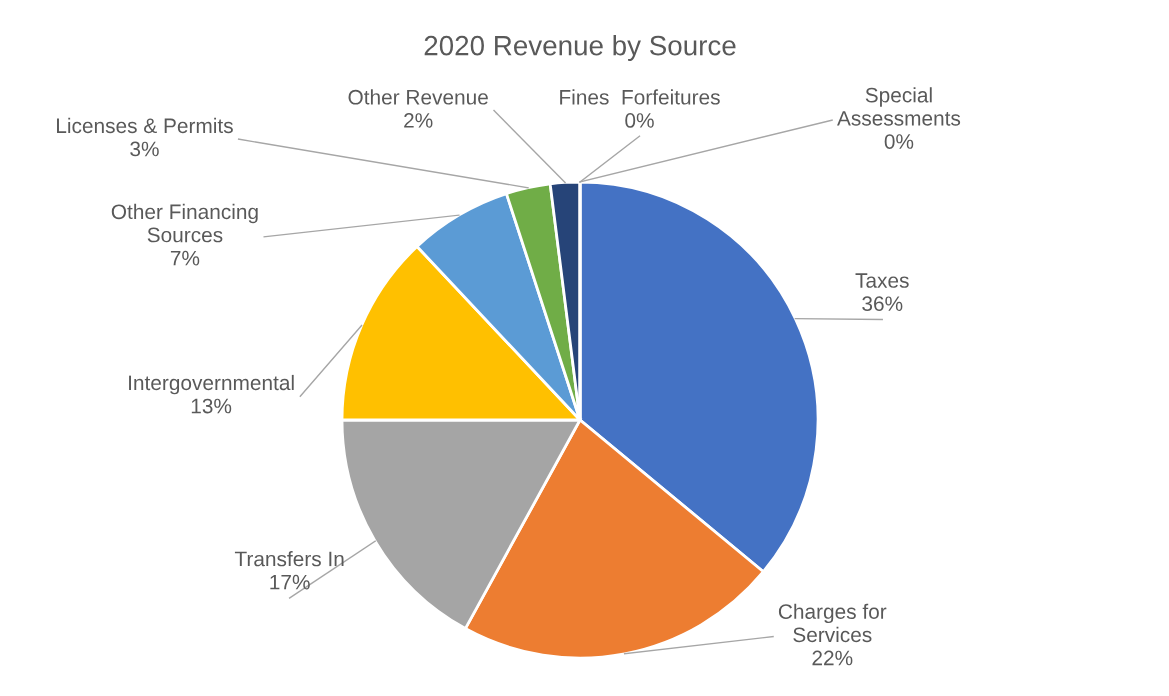 Image resolution: width=1169 pixels, height=696 pixels. Describe the element at coordinates (882, 304) in the screenshot. I see `data-label: 36%` at that location.